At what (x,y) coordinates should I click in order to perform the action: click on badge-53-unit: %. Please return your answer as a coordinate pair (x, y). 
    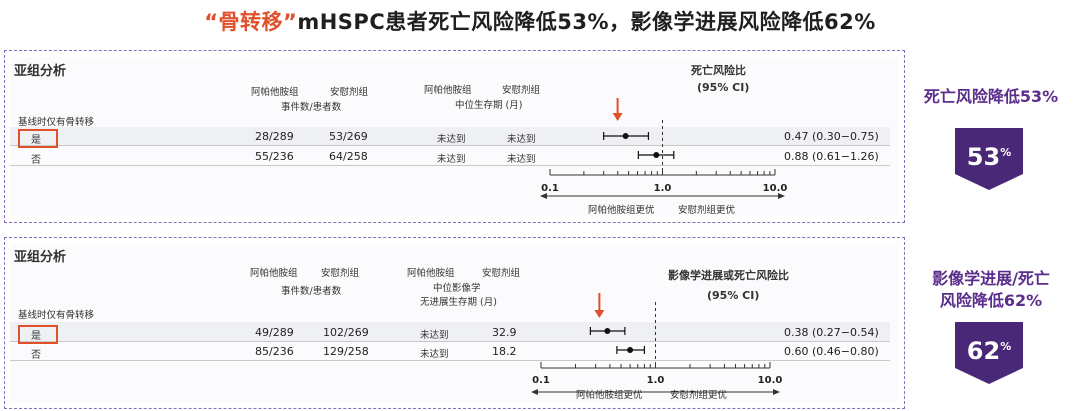
    Looking at the image, I should click on (1006, 152).